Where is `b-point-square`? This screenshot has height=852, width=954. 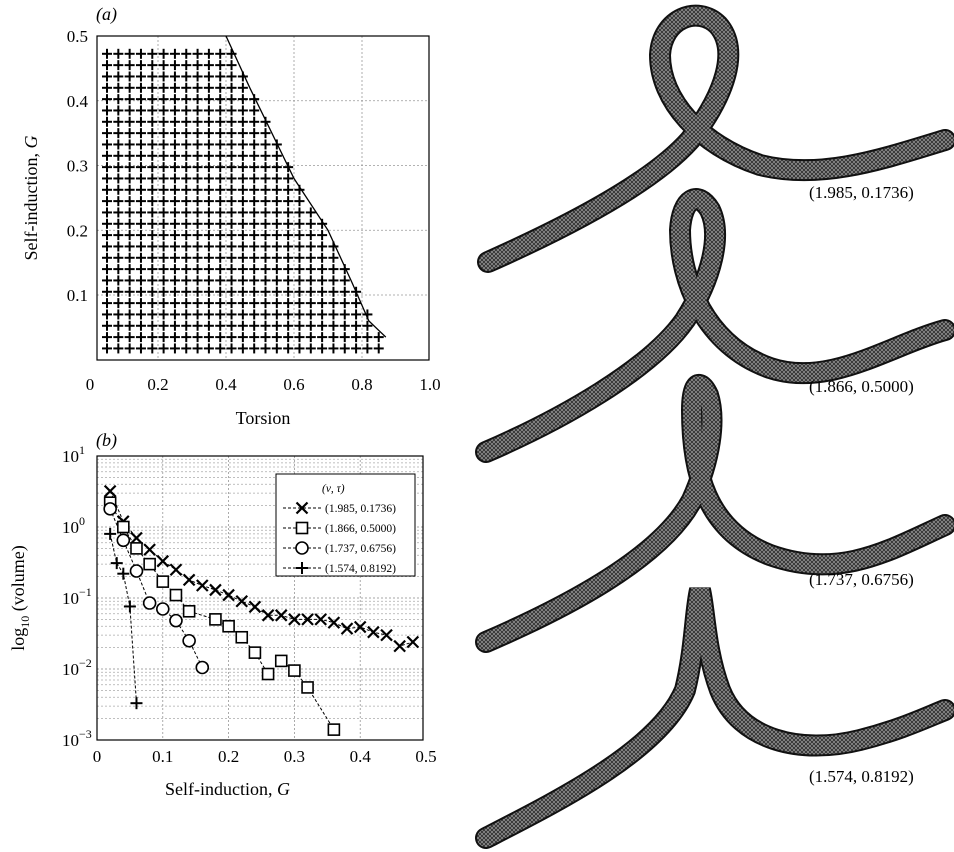 b-point-square is located at coordinates (302, 528).